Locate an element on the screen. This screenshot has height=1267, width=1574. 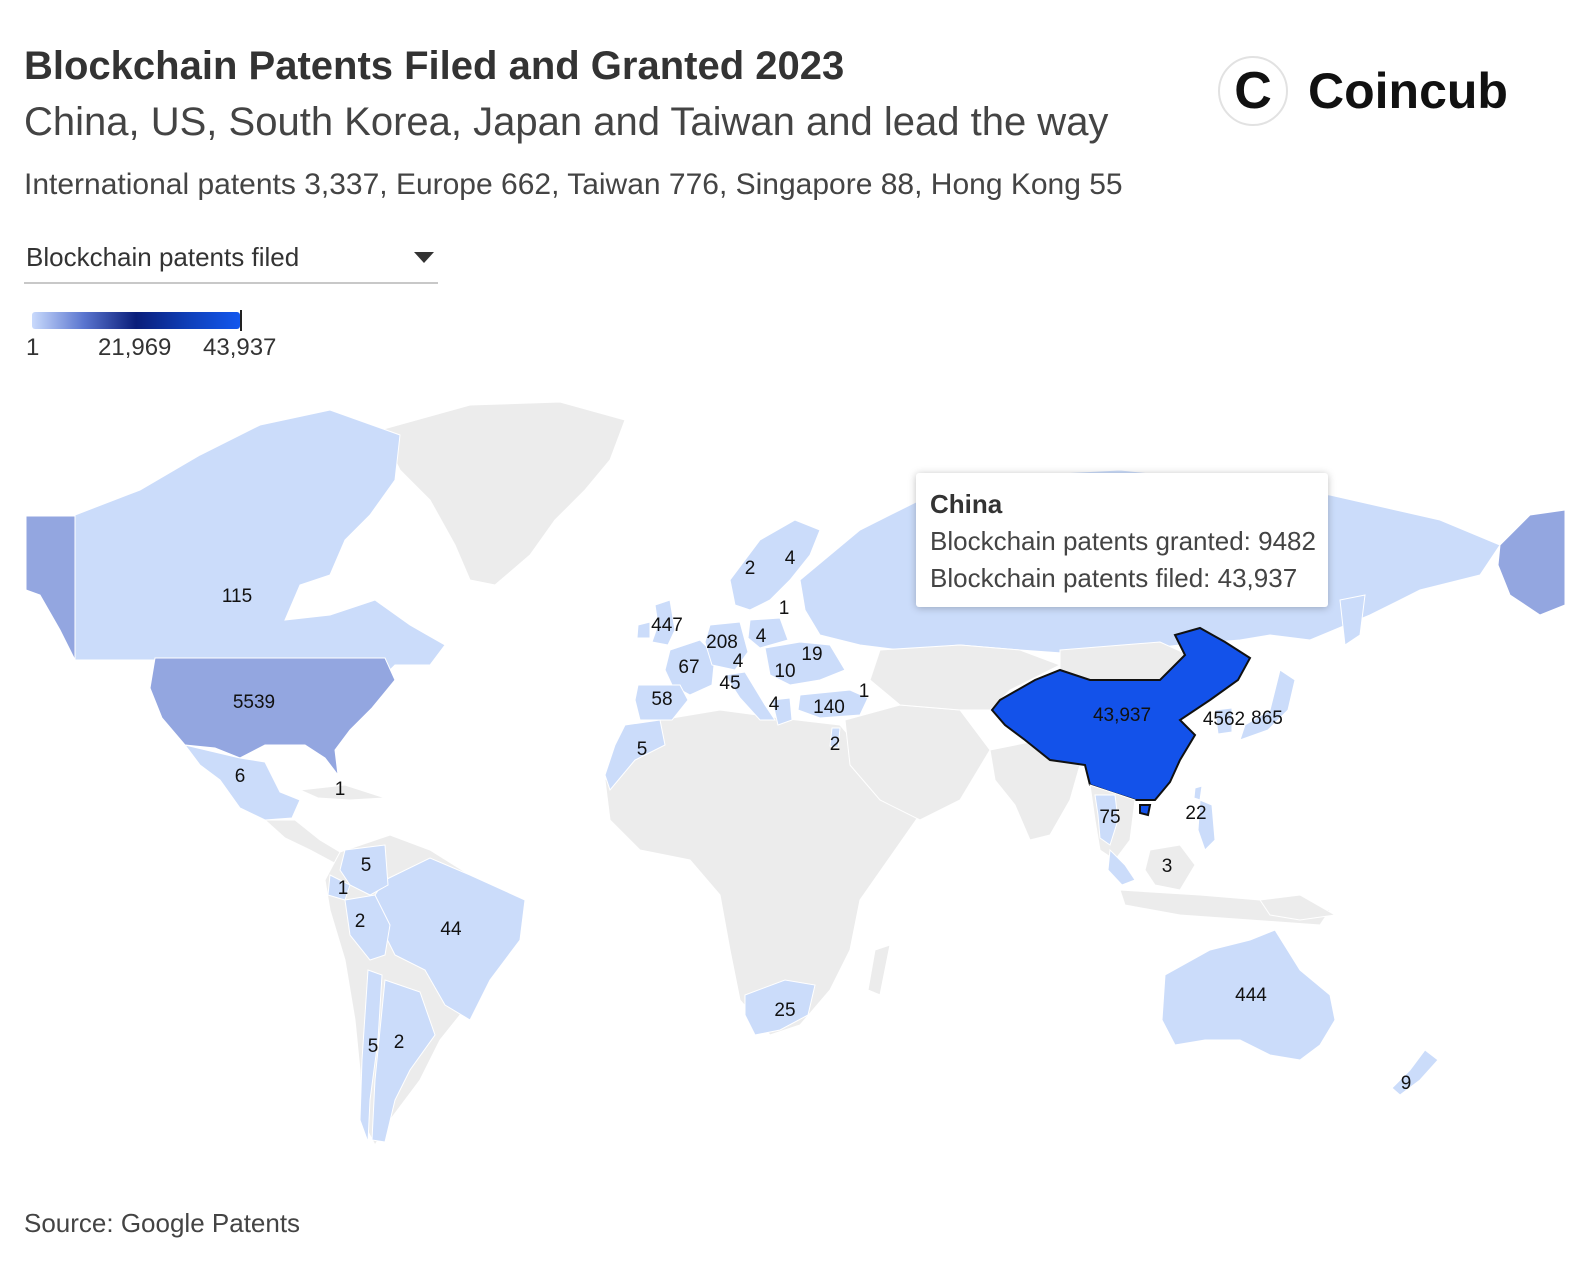
value-label: 75 is located at coordinates (1109, 817).